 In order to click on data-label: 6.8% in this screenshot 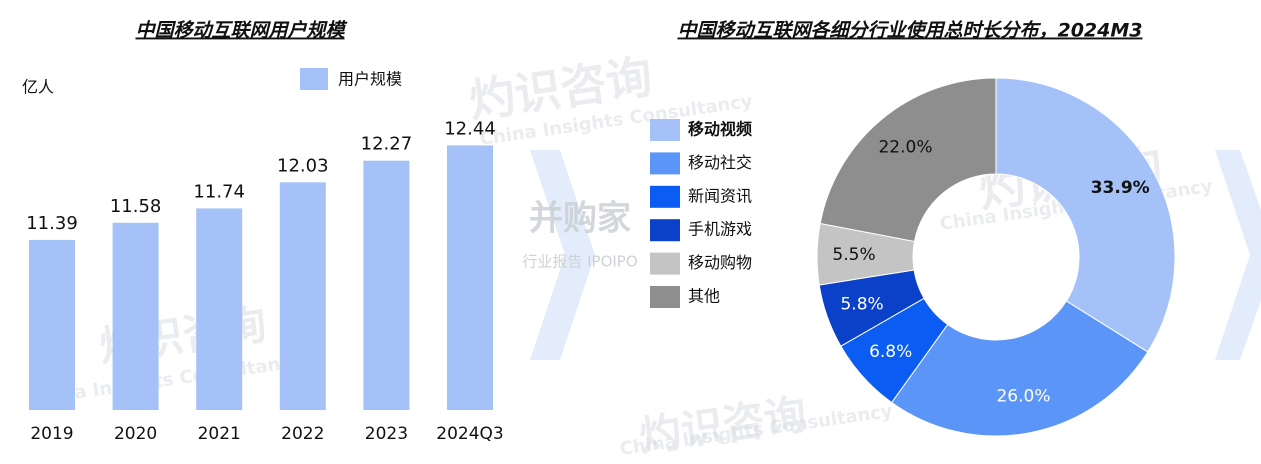, I will do `click(890, 352)`.